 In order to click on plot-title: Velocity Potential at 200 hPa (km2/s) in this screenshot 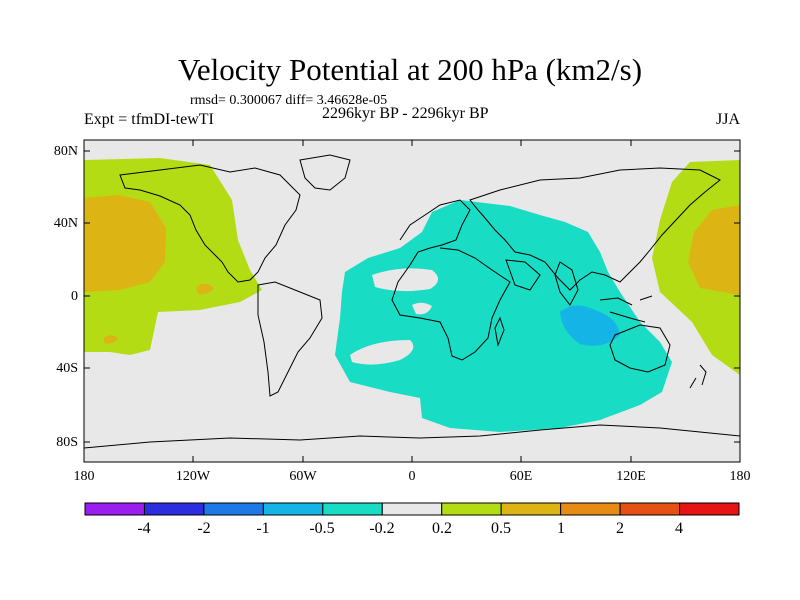, I will do `click(410, 69)`.